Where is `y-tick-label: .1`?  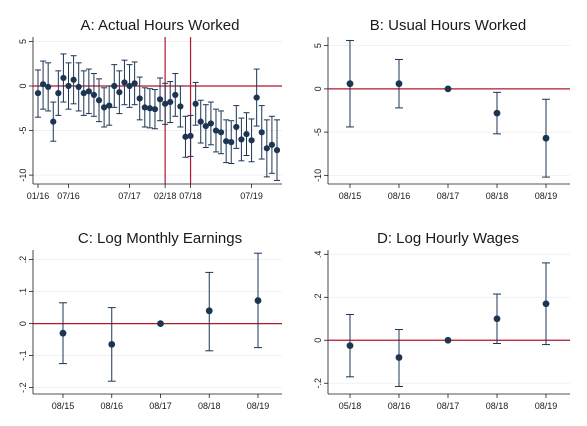
y-tick-label: .1 is located at coordinates (23, 292).